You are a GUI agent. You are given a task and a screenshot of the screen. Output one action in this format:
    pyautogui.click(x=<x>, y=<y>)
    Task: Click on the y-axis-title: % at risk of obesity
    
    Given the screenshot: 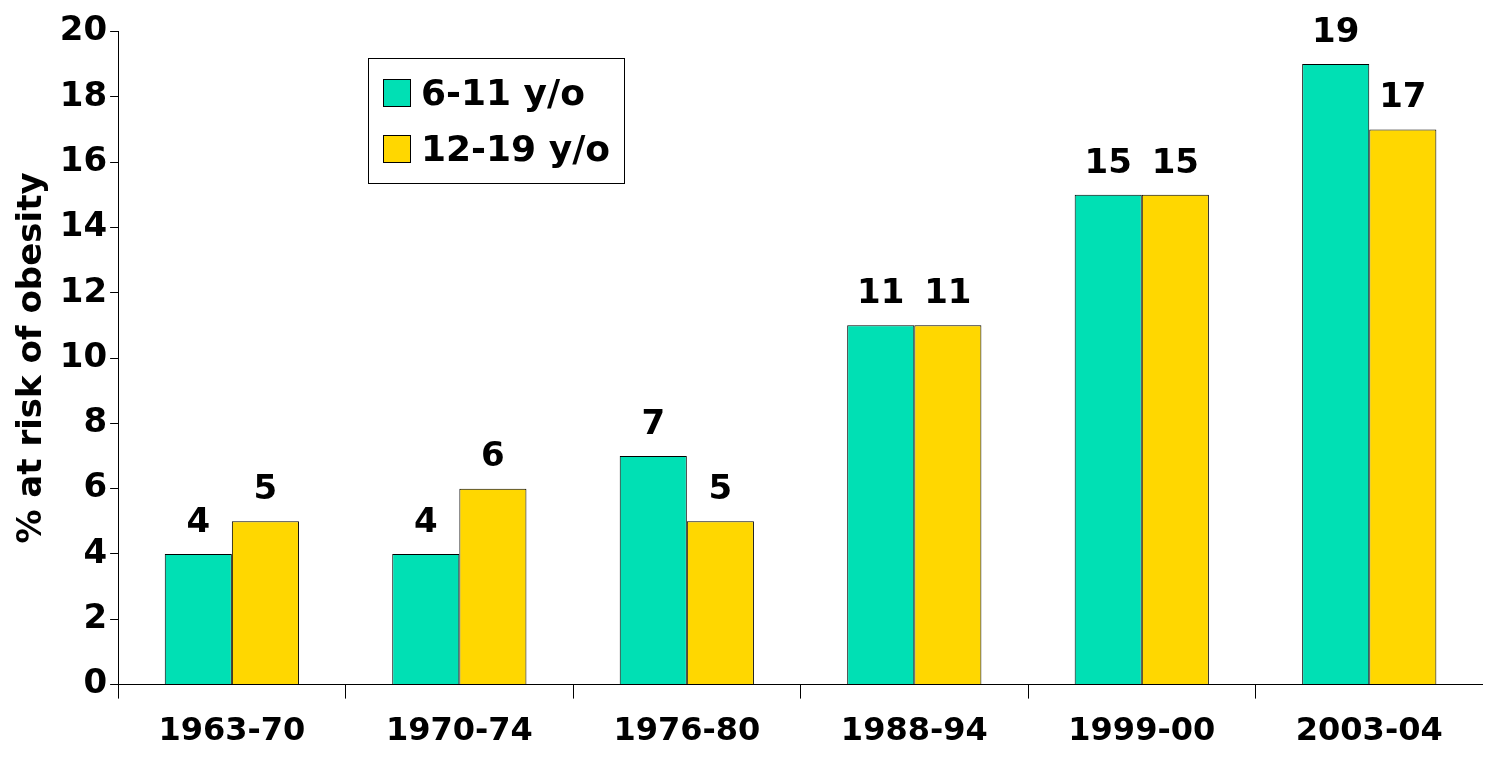 What is the action you would take?
    pyautogui.click(x=29, y=358)
    